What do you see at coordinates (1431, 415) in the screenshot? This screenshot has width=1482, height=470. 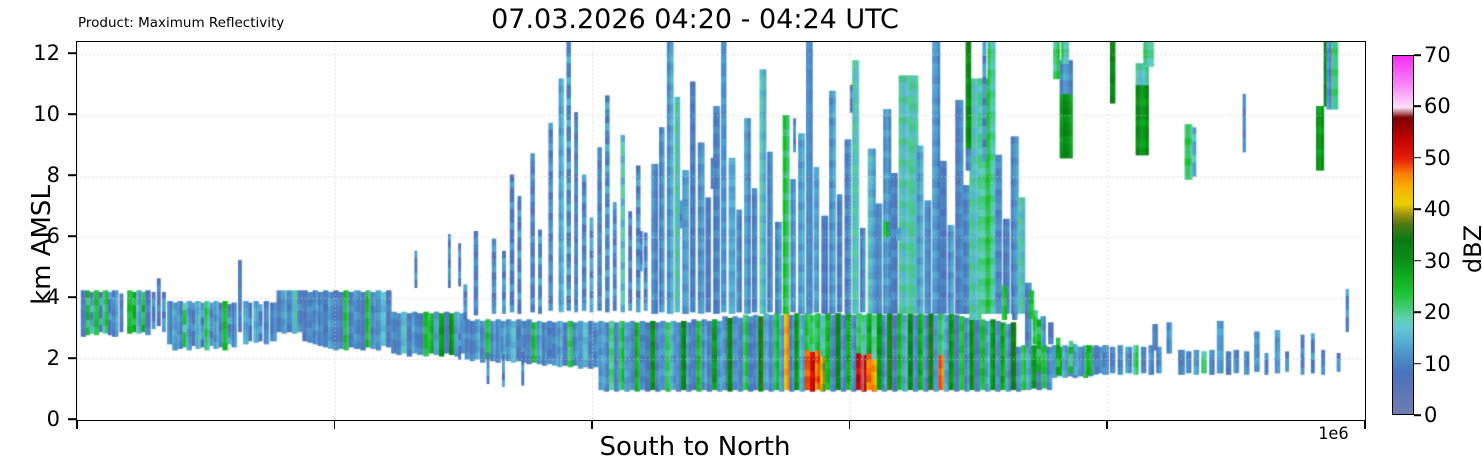 I see `colorbar-tick-label: 0` at bounding box center [1431, 415].